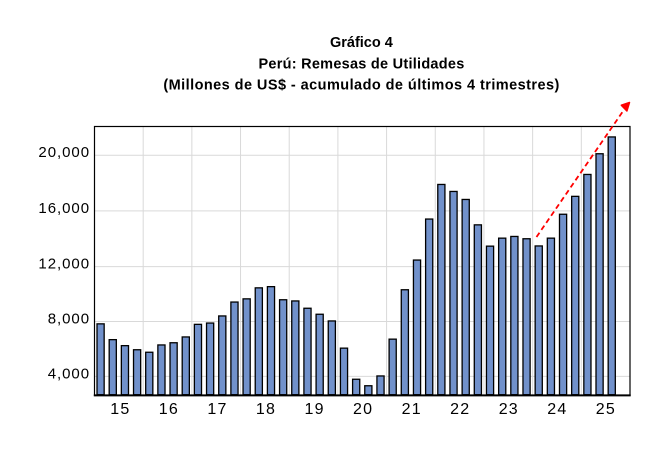 This screenshot has height=451, width=672. Describe the element at coordinates (361, 43) in the screenshot. I see `svg-text: Gráfico 4` at that location.